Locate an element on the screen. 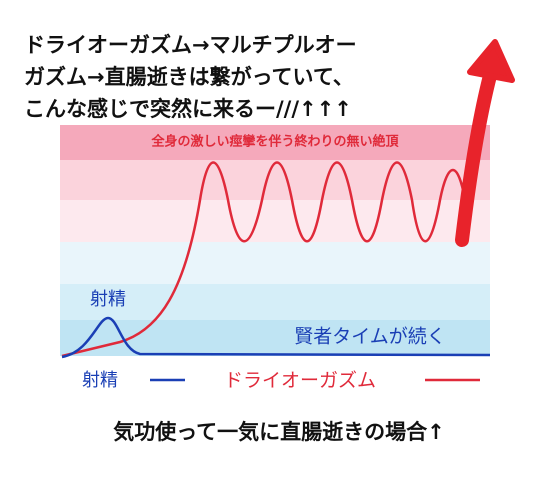  legend-label: ドライオーガズム is located at coordinates (300, 381).